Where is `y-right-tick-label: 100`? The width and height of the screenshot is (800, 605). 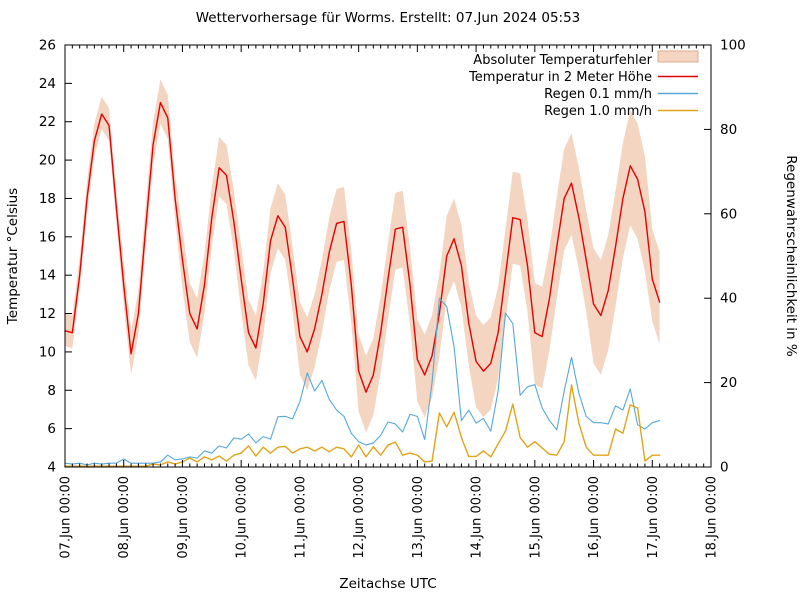
y-right-tick-label: 100 is located at coordinates (733, 46).